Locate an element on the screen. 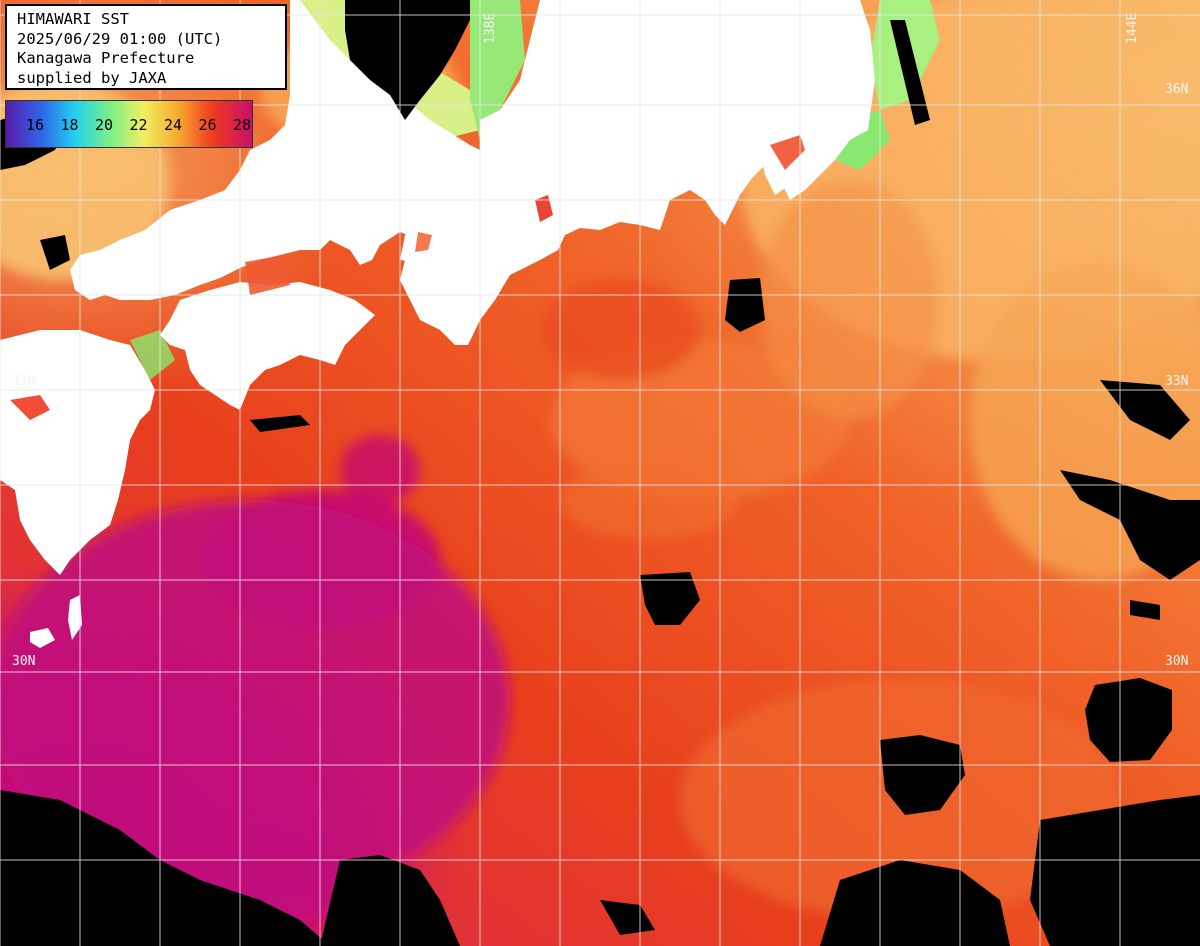 The height and width of the screenshot is (946, 1200). lat-label-33n-left: 33N is located at coordinates (24, 381).